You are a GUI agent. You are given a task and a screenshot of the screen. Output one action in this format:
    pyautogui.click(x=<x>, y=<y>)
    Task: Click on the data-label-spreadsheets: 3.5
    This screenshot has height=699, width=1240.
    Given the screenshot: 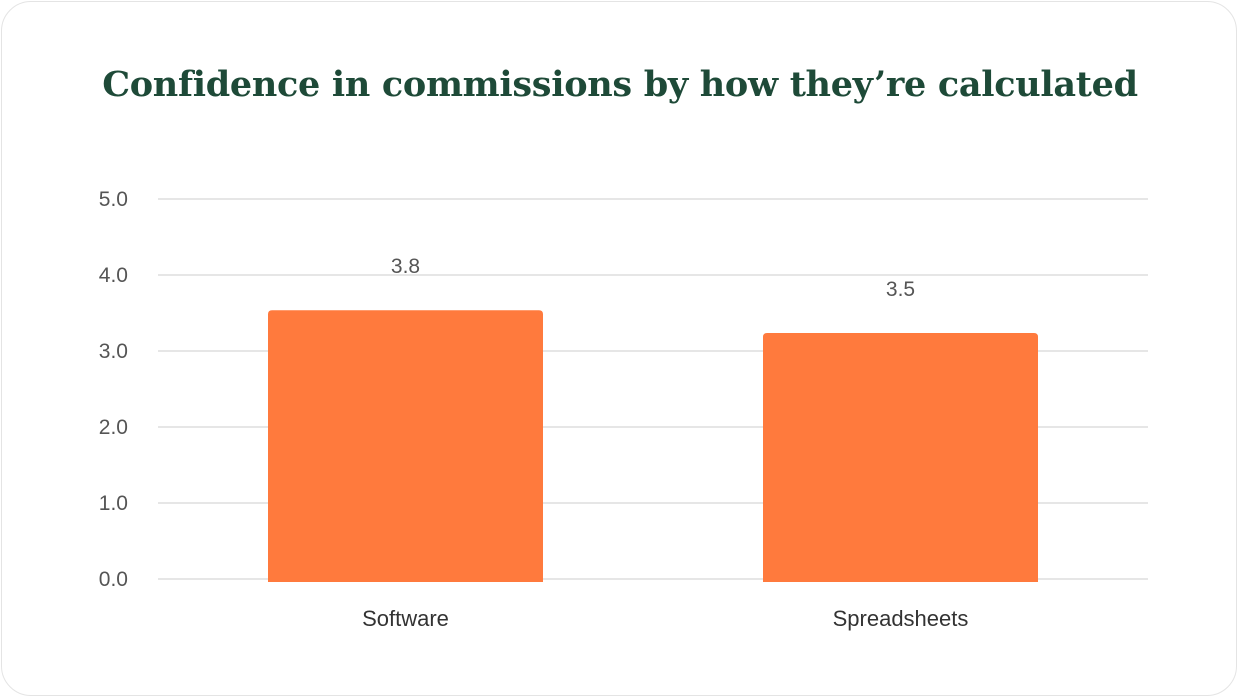 What is the action you would take?
    pyautogui.click(x=900, y=289)
    